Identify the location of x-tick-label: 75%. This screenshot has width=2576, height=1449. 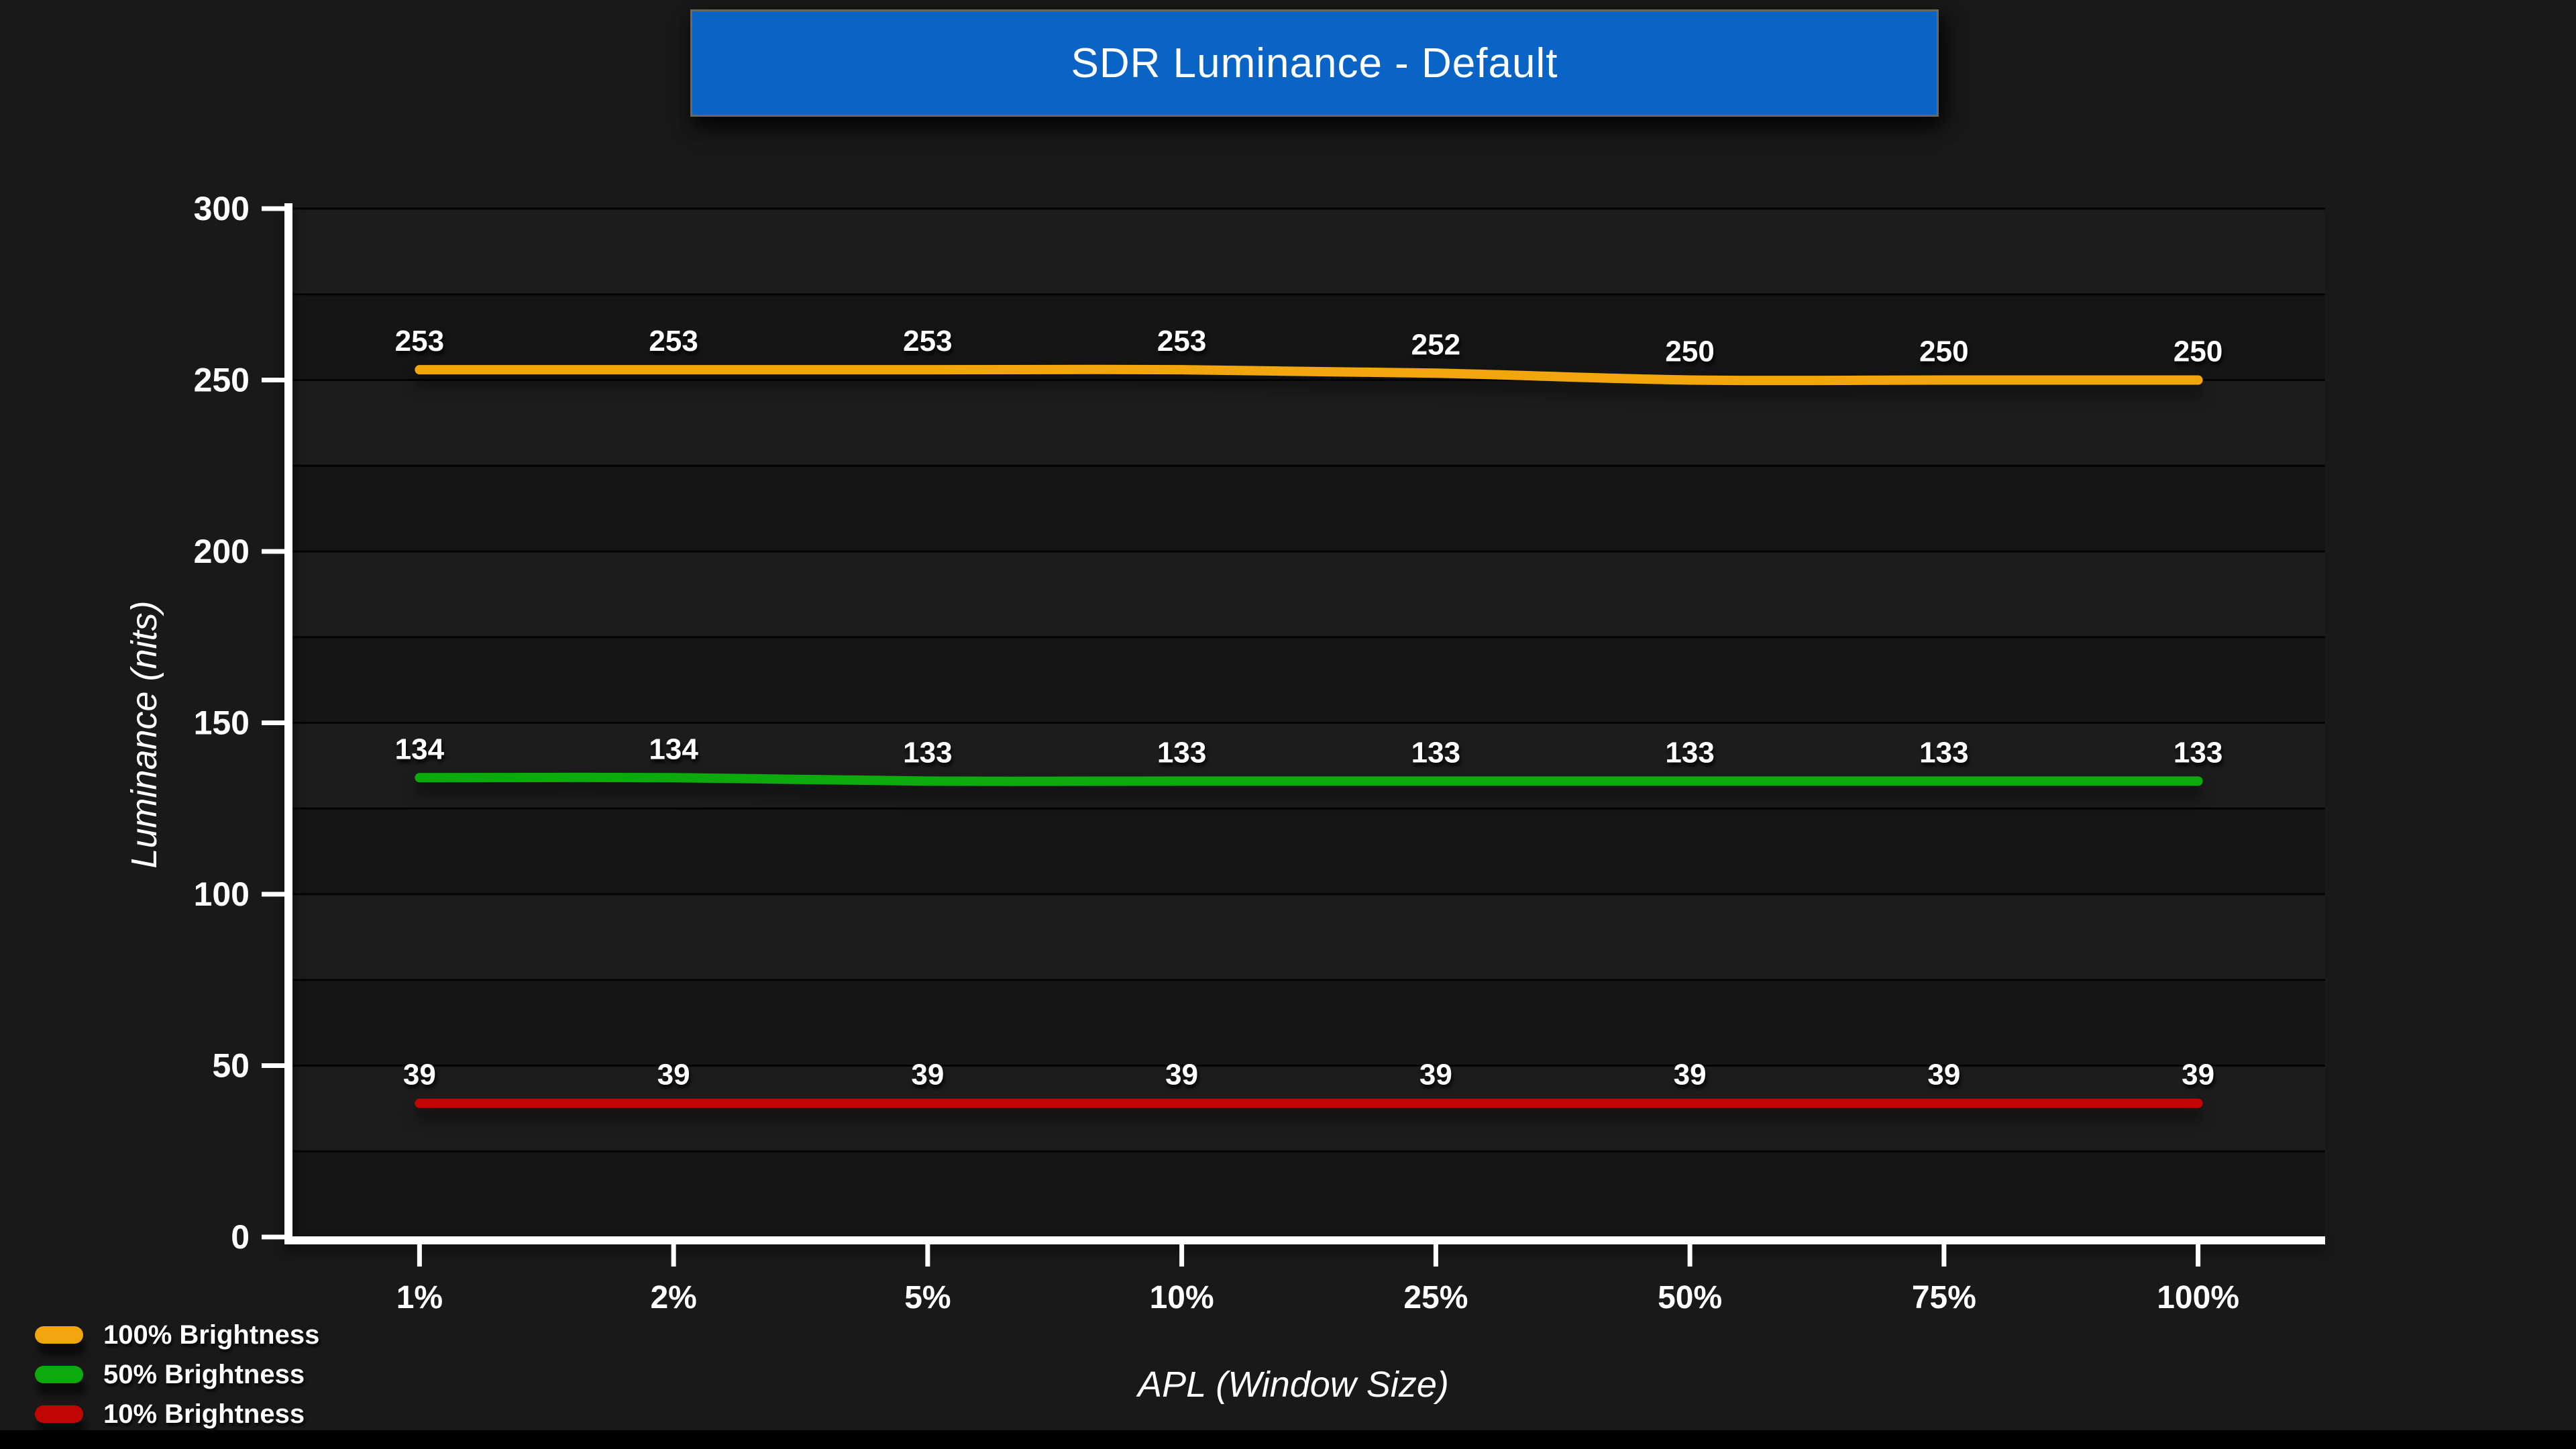
(1944, 1298).